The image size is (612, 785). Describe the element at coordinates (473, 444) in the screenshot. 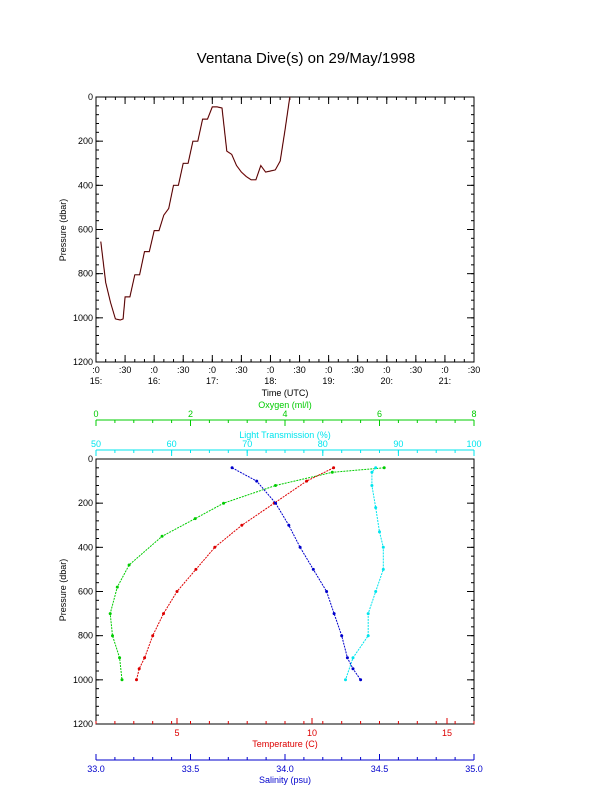

I see `axis-tick-label: 100` at that location.